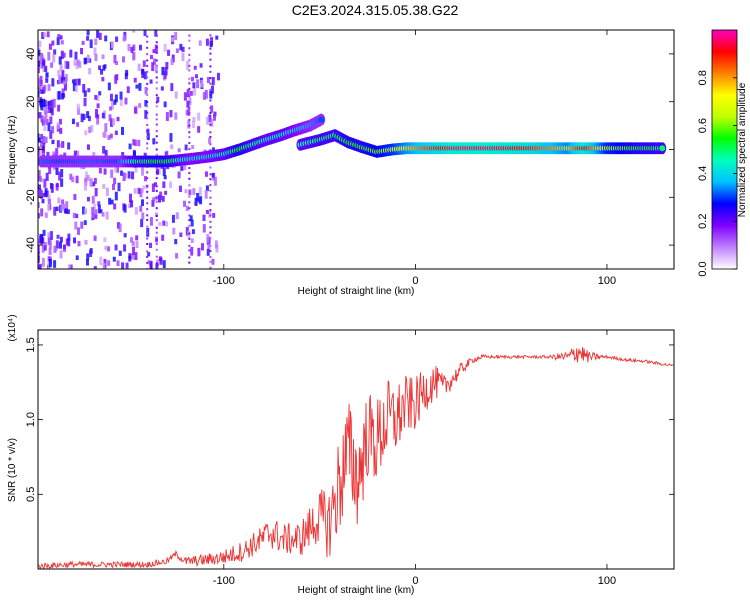 The image size is (750, 600). What do you see at coordinates (356, 590) in the screenshot?
I see `snr-x-label: Height of straight line (km)` at bounding box center [356, 590].